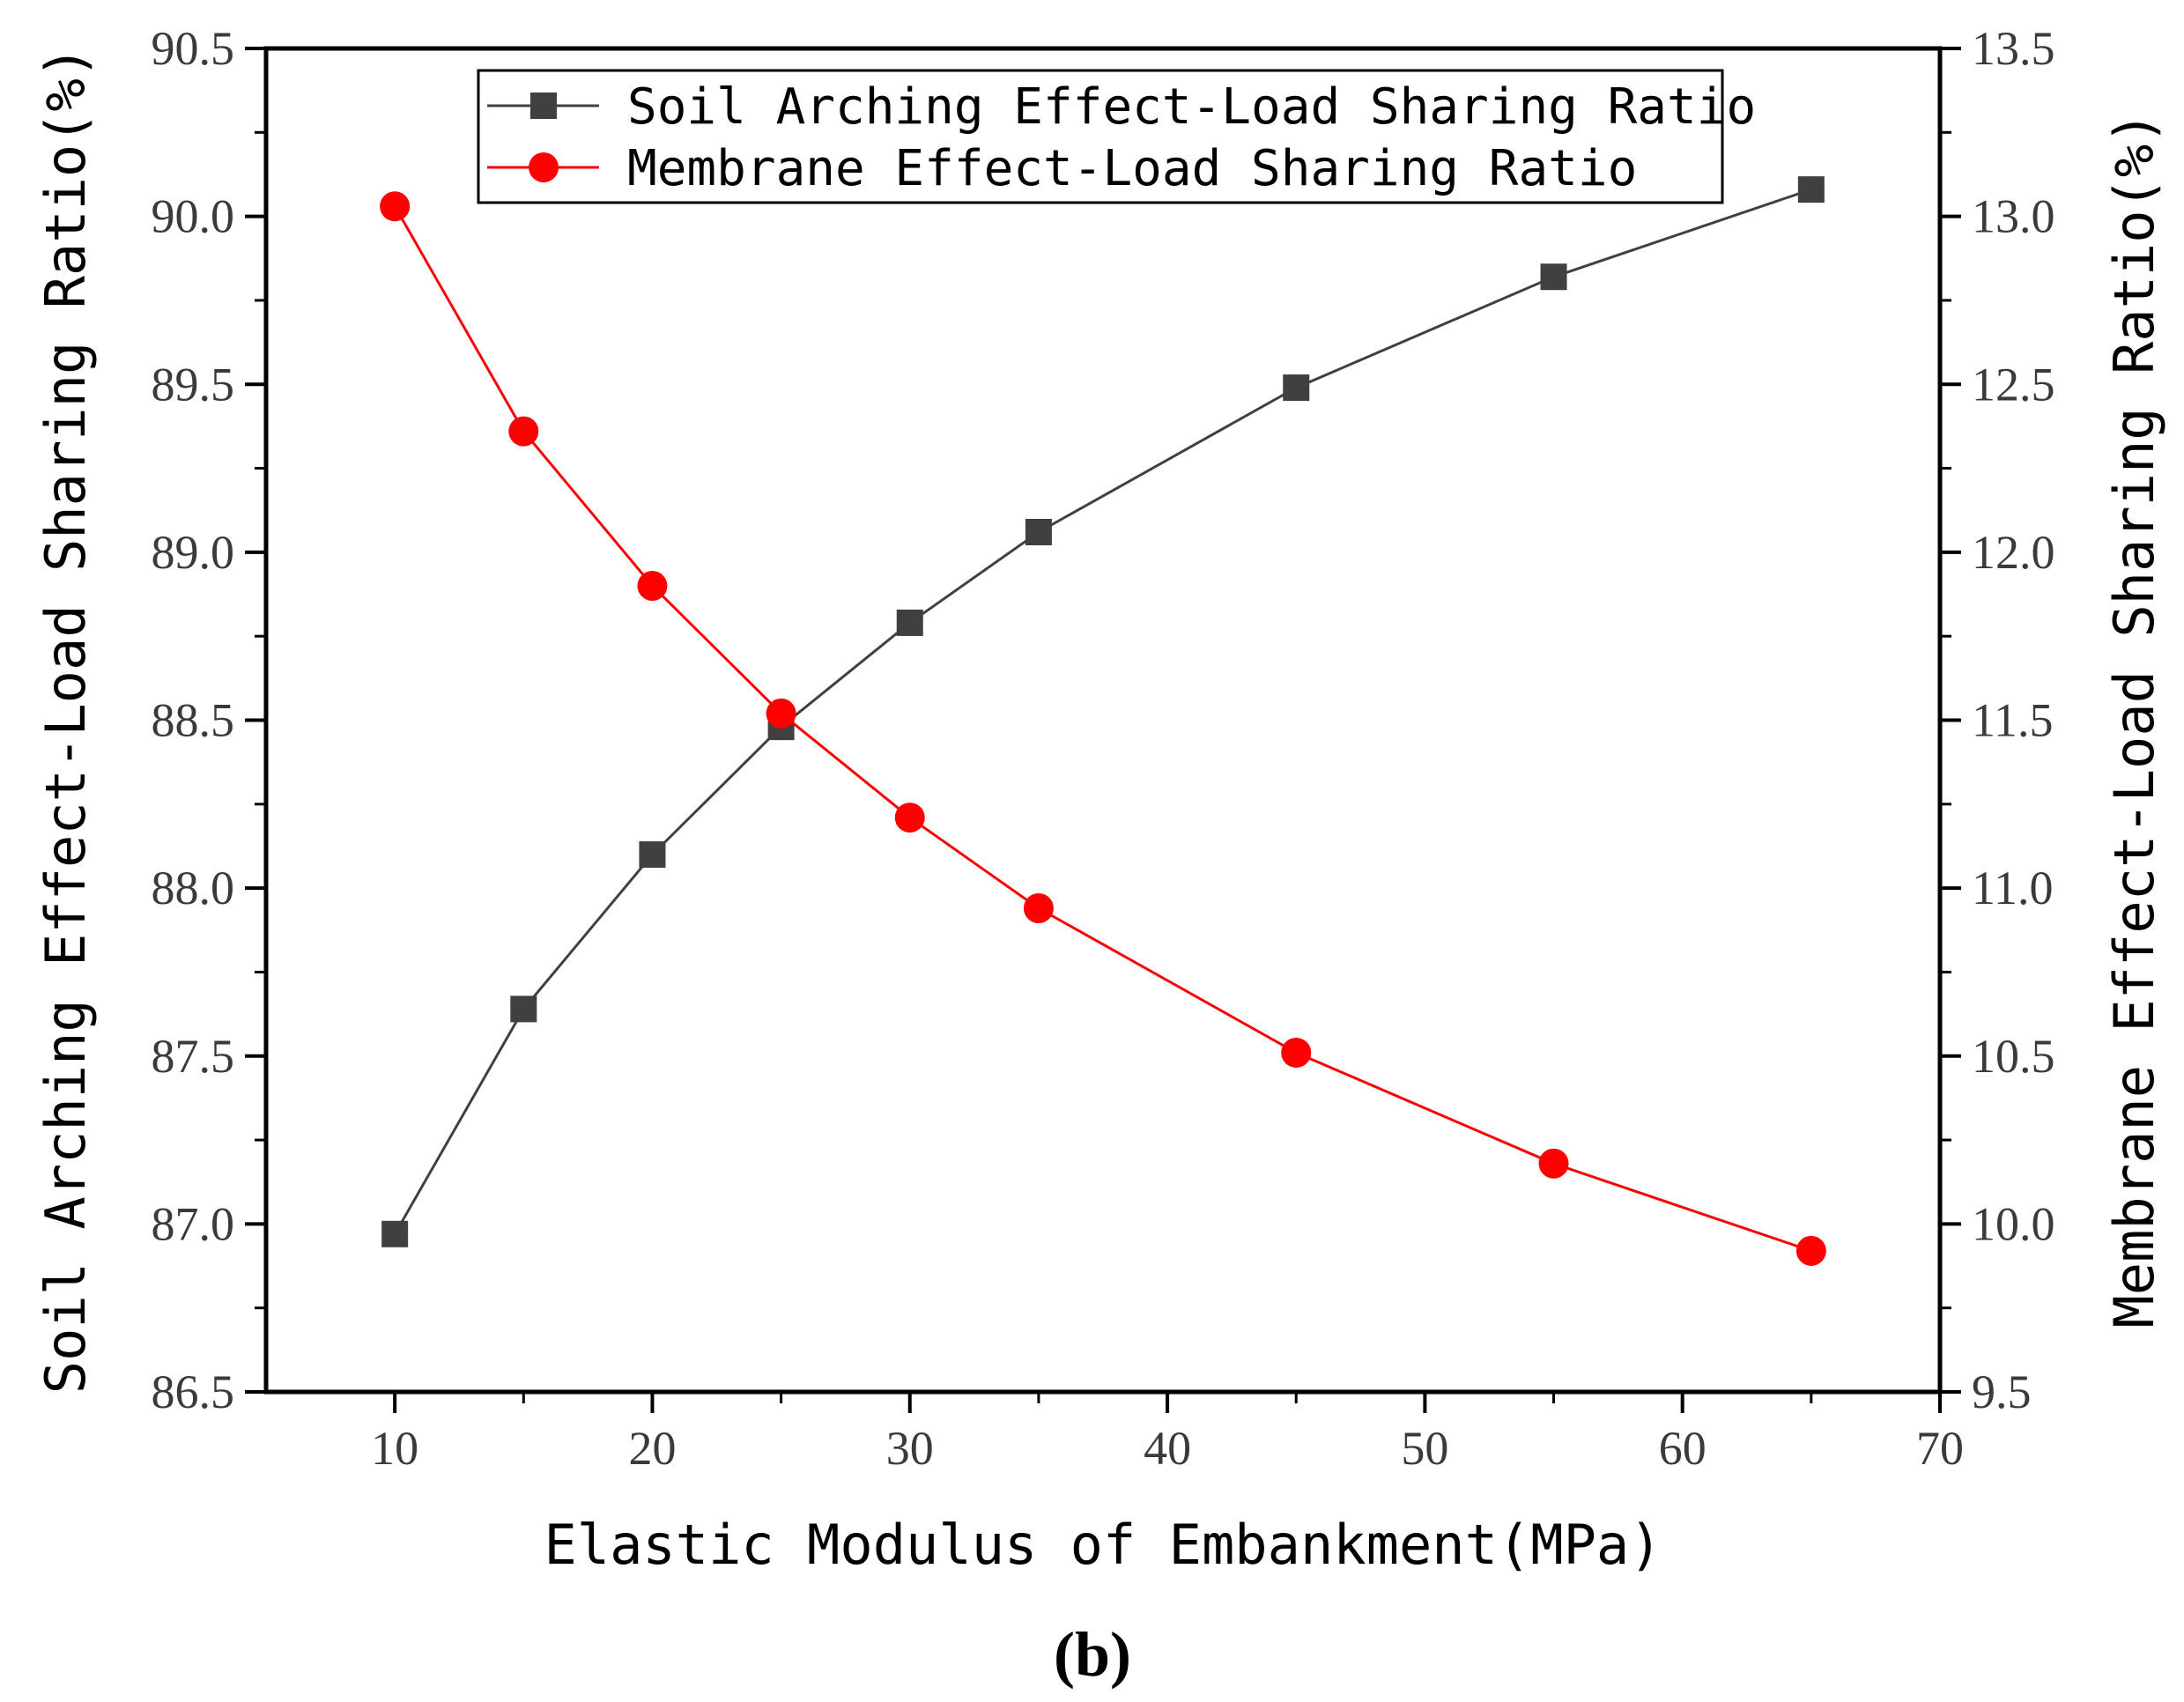 This screenshot has width=2184, height=1702. Describe the element at coordinates (193, 888) in the screenshot. I see `y-left-tick-label: 88.0` at that location.